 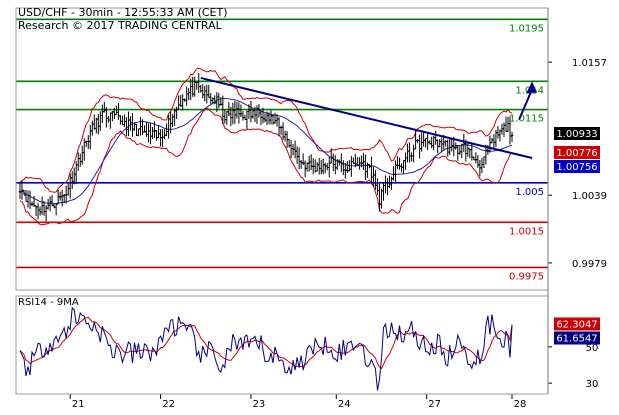 I want to click on level-label-3: 1.005, so click(x=529, y=192).